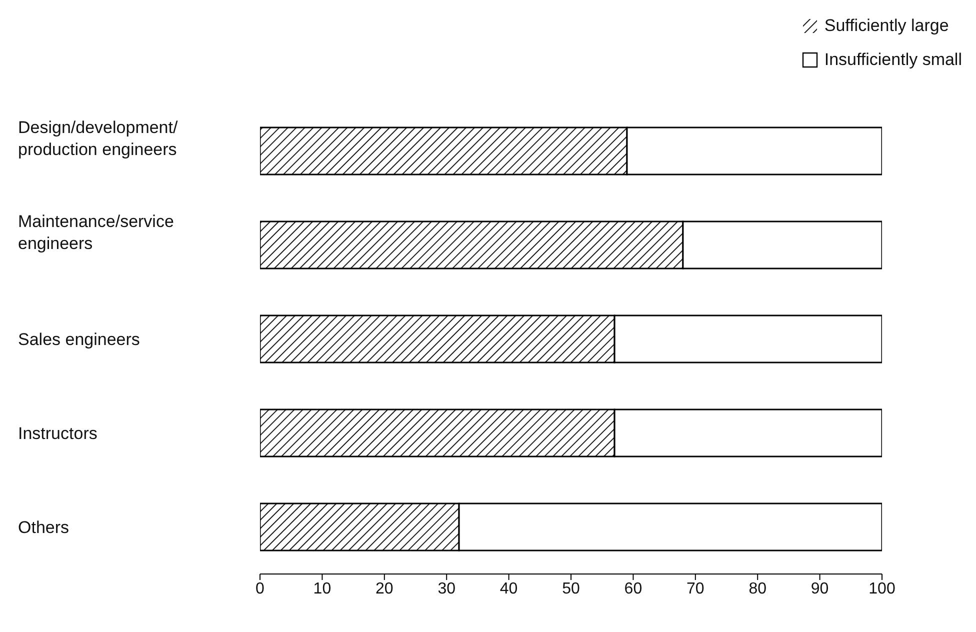 The width and height of the screenshot is (976, 632). I want to click on x-tick-label: 100, so click(882, 589).